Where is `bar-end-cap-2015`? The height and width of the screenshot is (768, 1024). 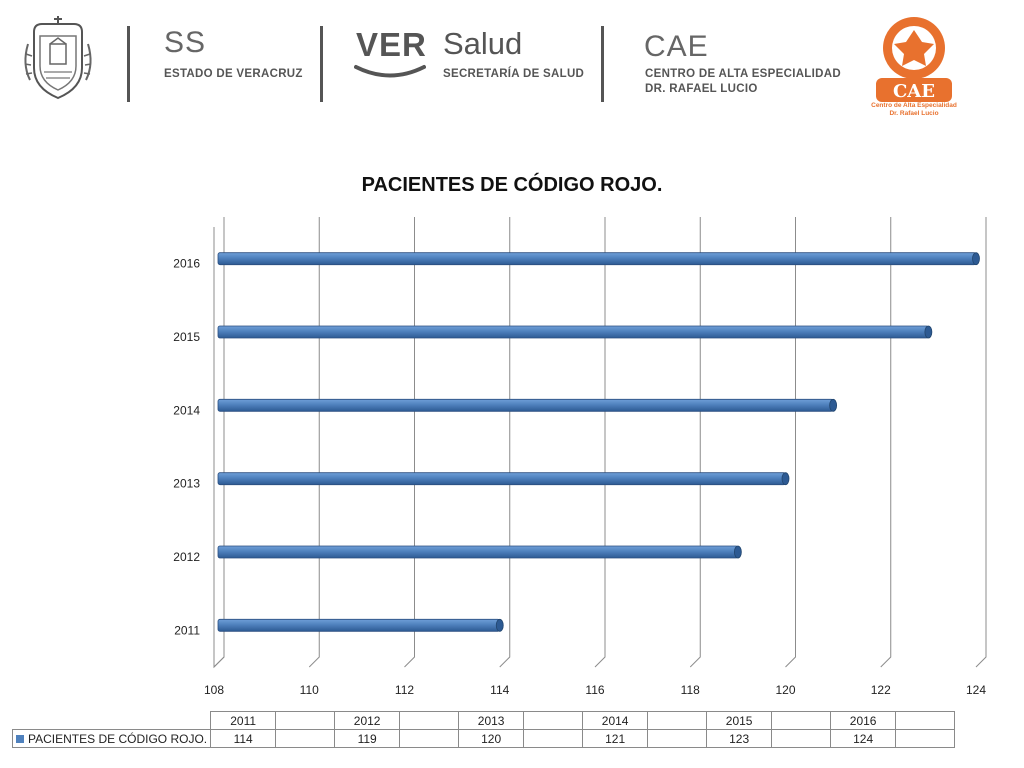
bar-end-cap-2015 is located at coordinates (928, 332).